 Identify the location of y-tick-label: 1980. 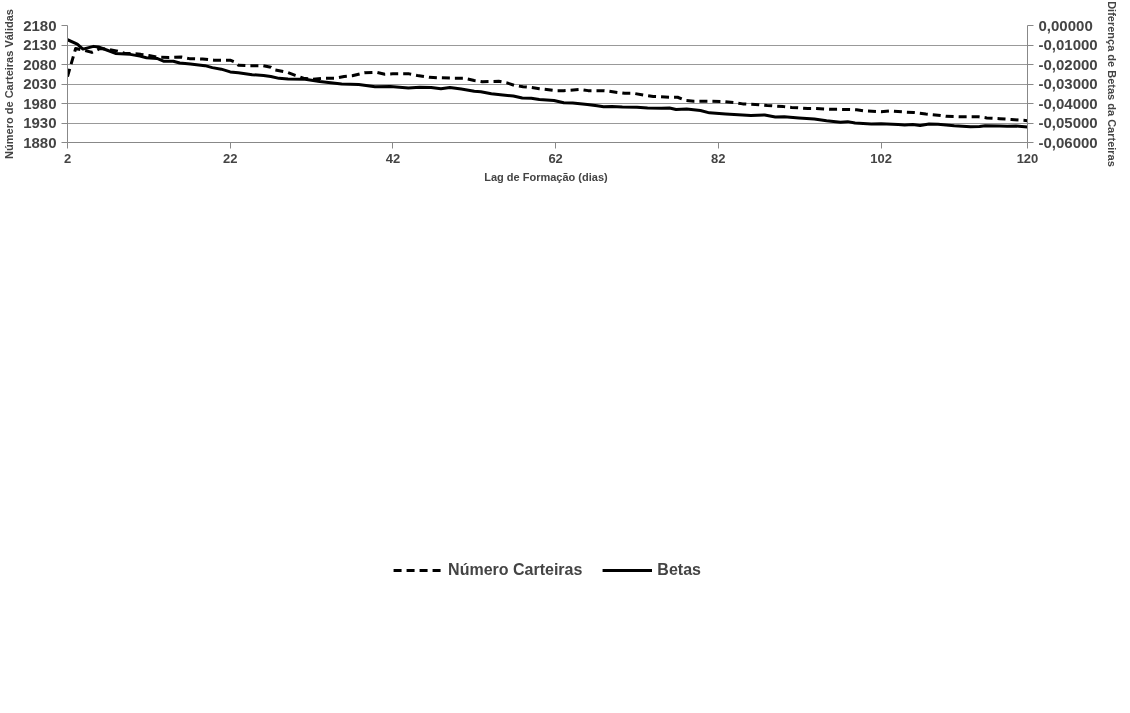
(40, 103).